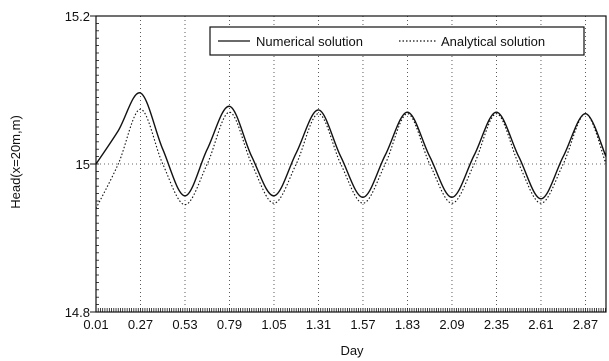 This screenshot has height=361, width=609. Describe the element at coordinates (362, 324) in the screenshot. I see `x-tick-label: 1.57` at that location.